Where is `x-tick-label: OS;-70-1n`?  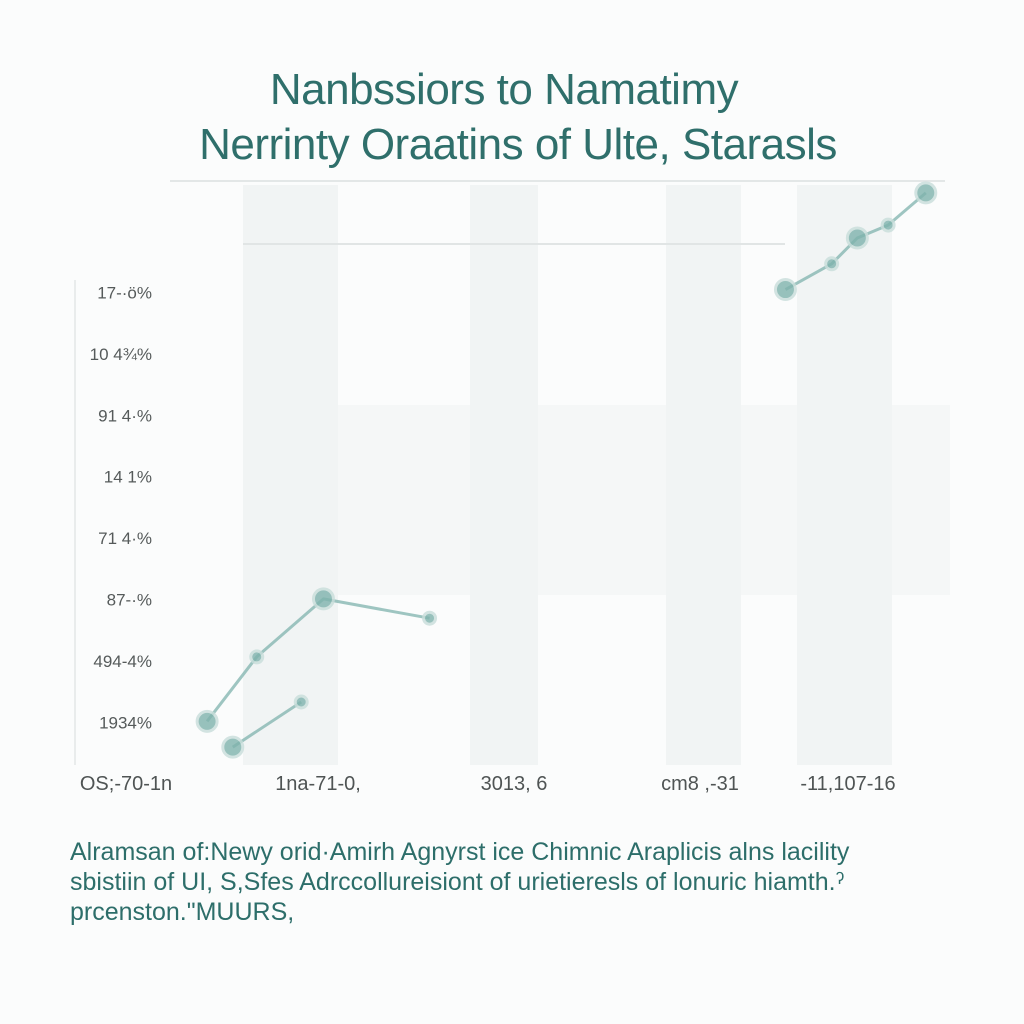
x-tick-label: OS;-70-1n is located at coordinates (126, 784).